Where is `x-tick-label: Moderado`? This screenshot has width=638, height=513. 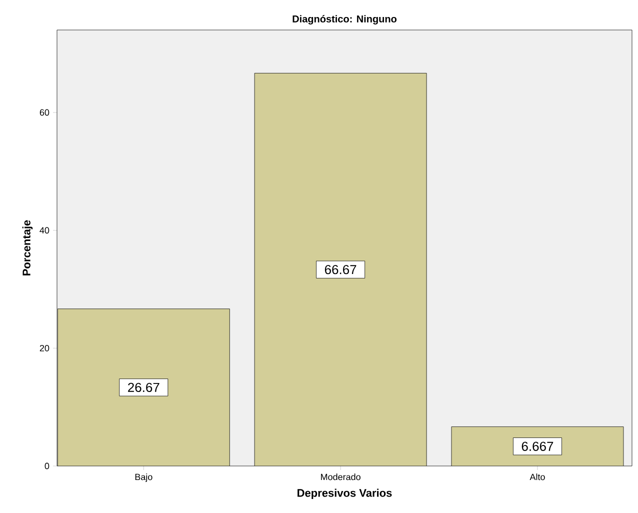 x-tick-label: Moderado is located at coordinates (340, 477).